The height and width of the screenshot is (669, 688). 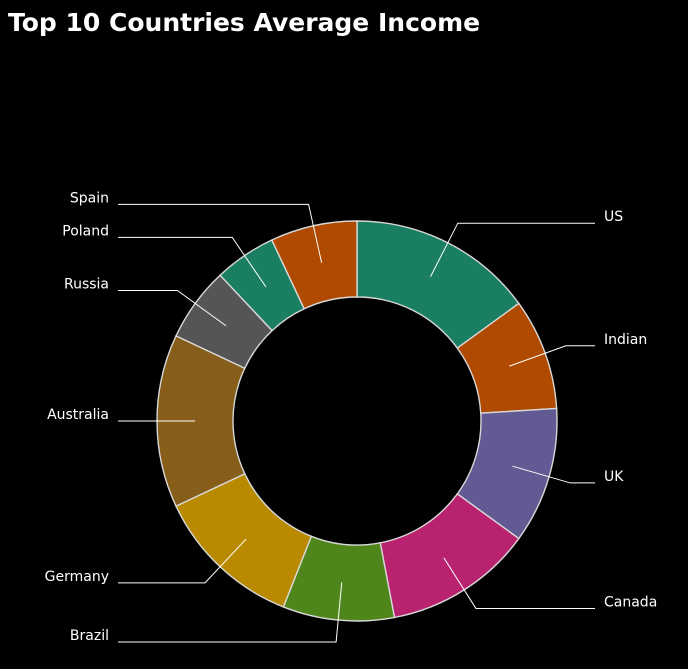 What do you see at coordinates (625, 340) in the screenshot?
I see `slice-label-indian: Indian` at bounding box center [625, 340].